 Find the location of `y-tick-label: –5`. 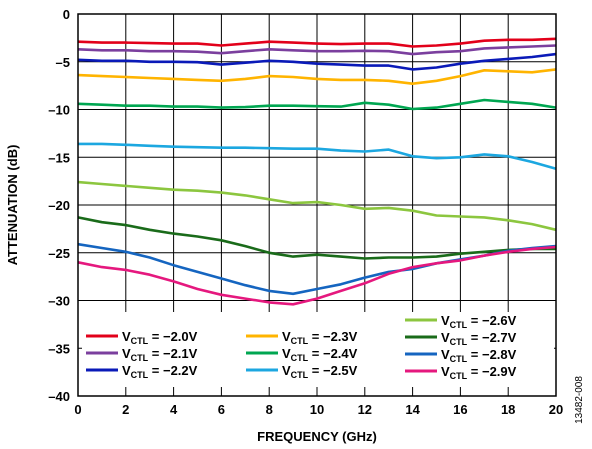

y-tick-label: –5 is located at coordinates (63, 62).